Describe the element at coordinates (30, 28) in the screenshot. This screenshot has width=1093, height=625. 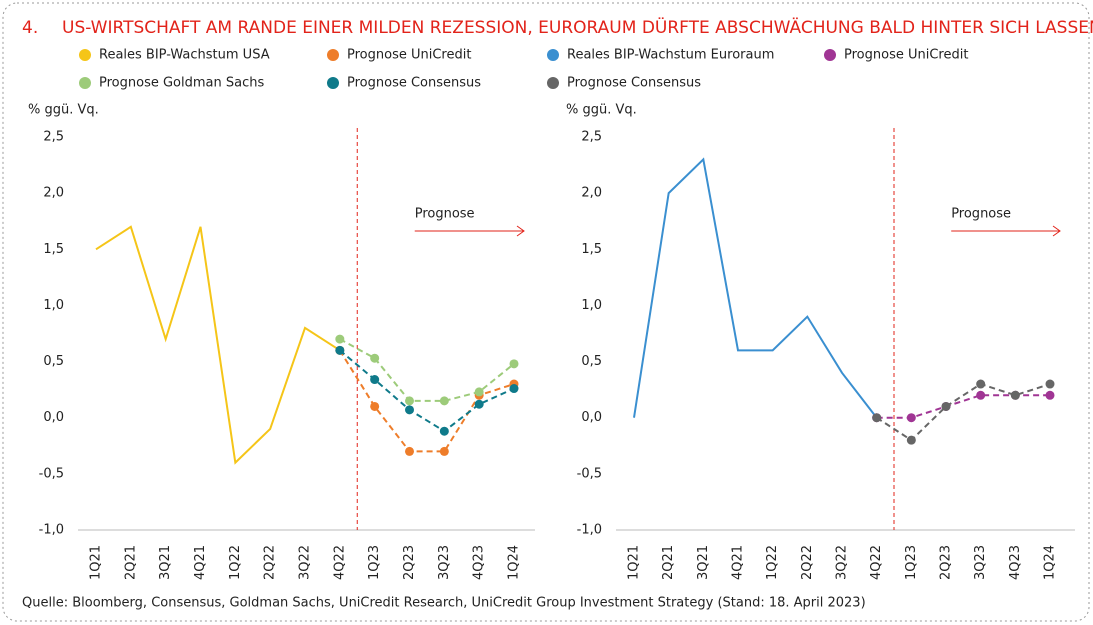
I see `title-number: 4.` at that location.